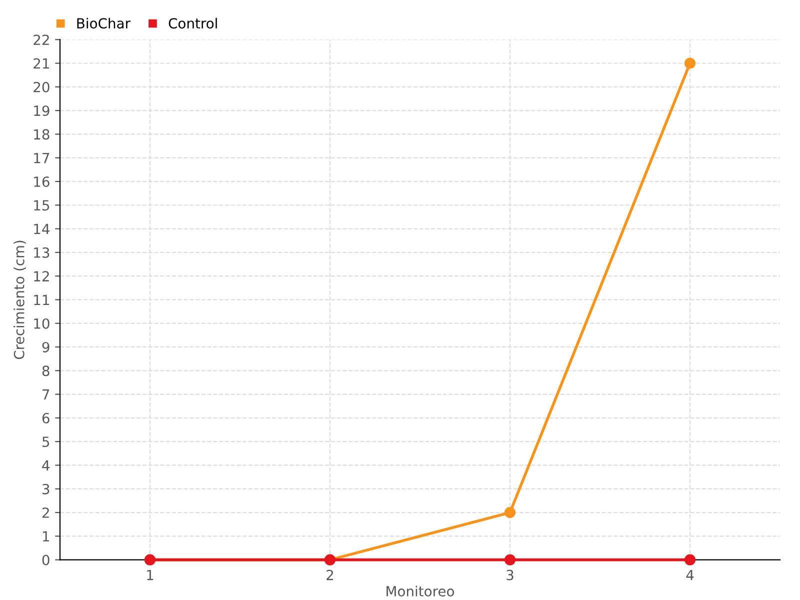  I want to click on x-tick-label: 2, so click(330, 575).